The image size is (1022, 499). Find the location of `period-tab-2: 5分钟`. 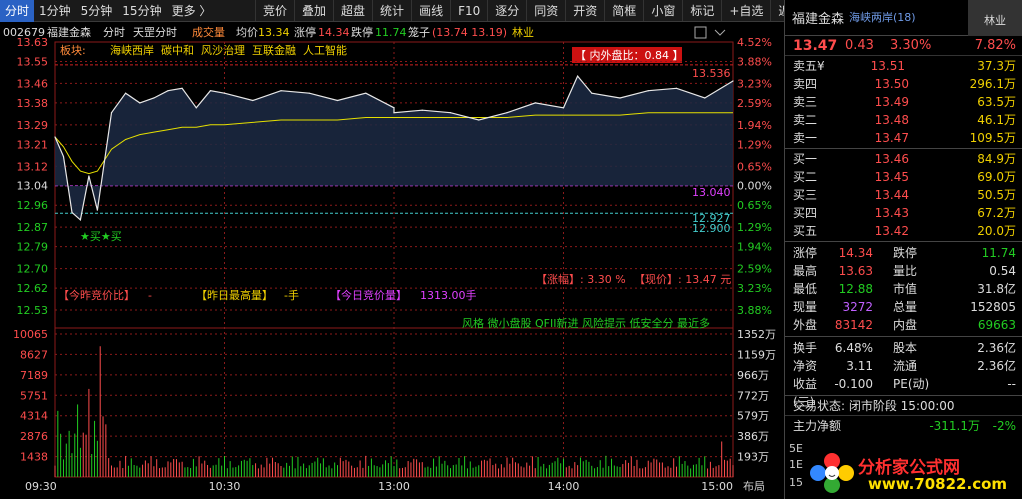

period-tab-2: 5分钟 is located at coordinates (96, 10).